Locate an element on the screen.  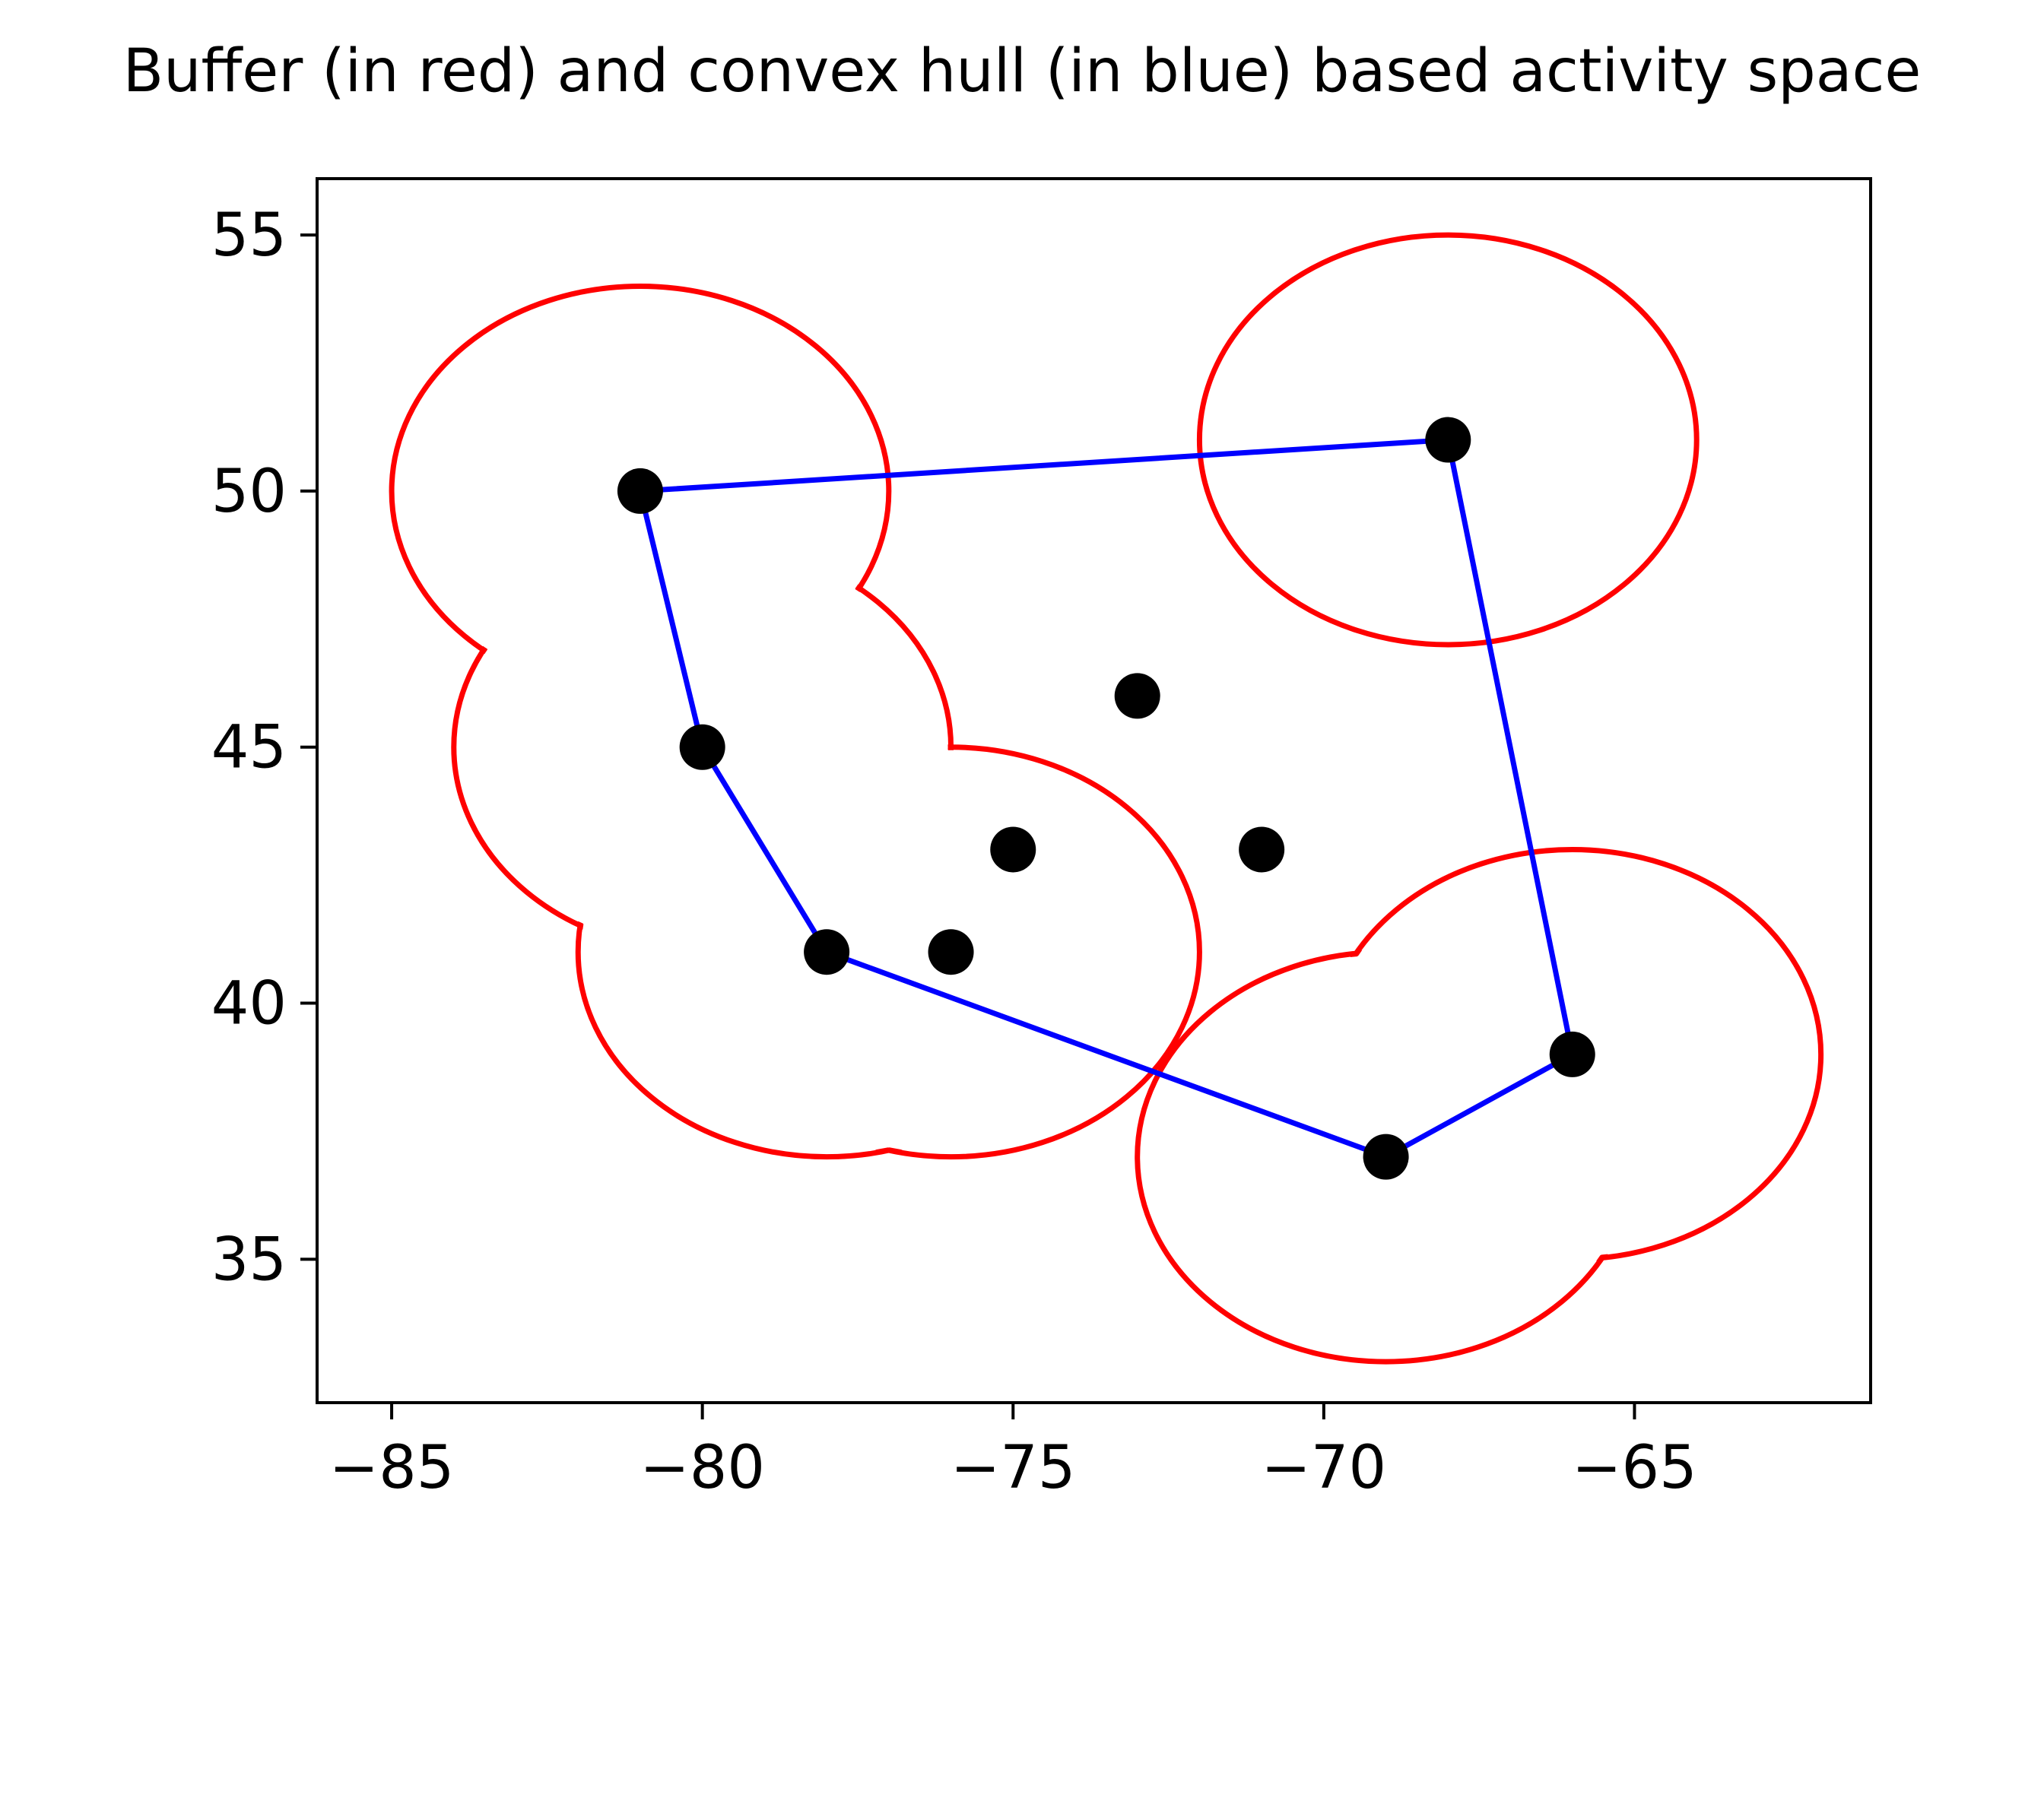
x-tick-label-1: −80 is located at coordinates (702, 1468).